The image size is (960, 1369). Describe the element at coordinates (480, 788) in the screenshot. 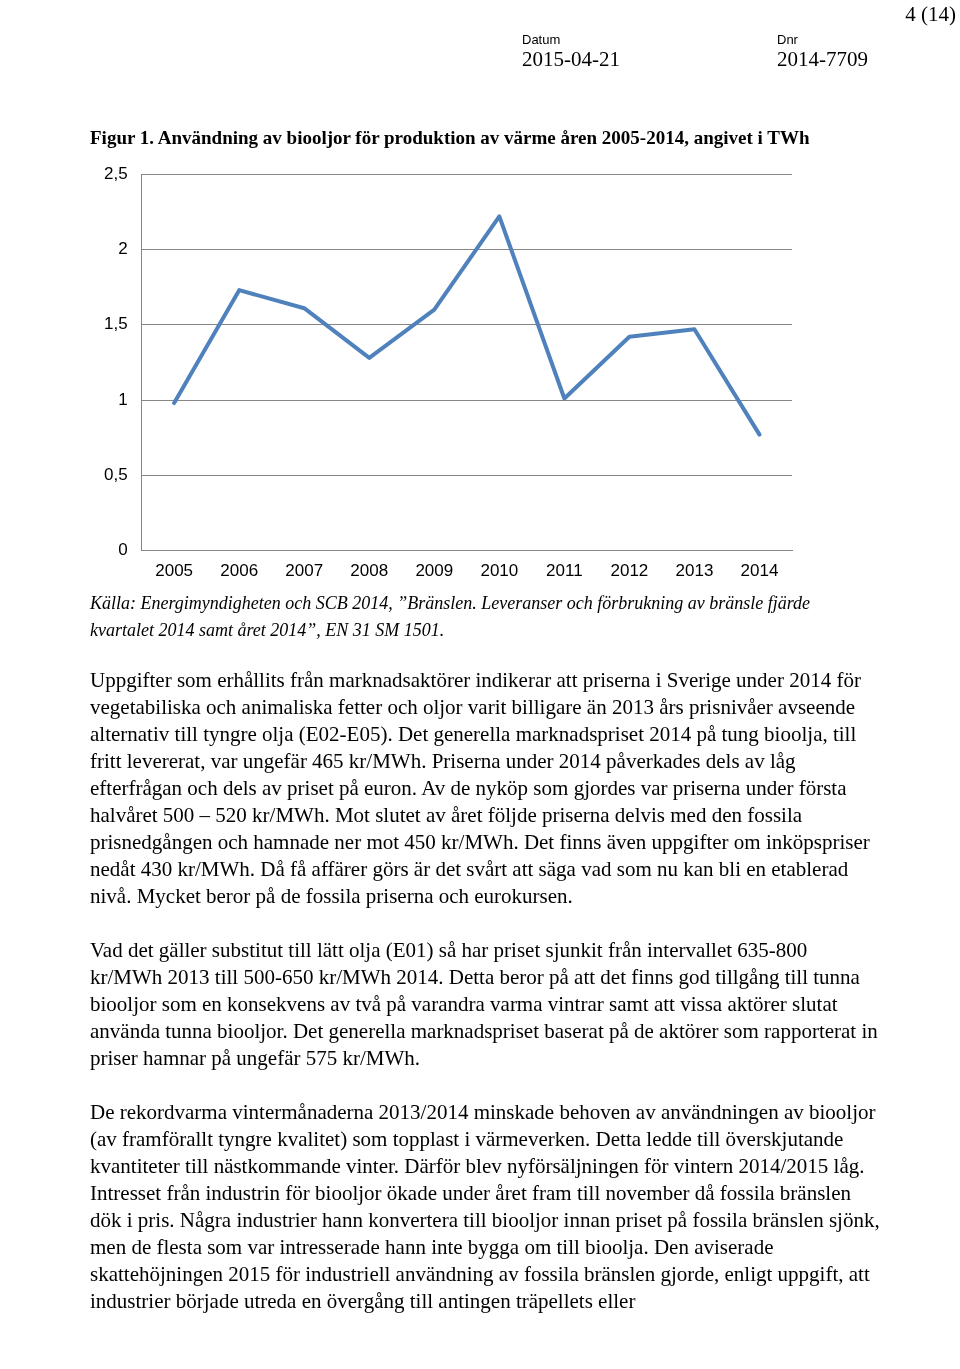

I see `text: Uppgifter som erhållits från marknadsaktörer indikerar att priserna i Sverige under 2014 för vegetabiliska och animaliska fetter och oljor varit billigare än 2013 års prisnivåer avseende alternativ till tyngre olja (E02-E05). Det generella marknadspriset 2014 på tung bioolja, till fritt levererat, var ungefär 465 kr/MWh. Priserna under 2014 påverkades dels av låg efterfrågan och dels av priset på euron. Av de nyköp som gjordes var priserna under första halvåret 500 – 520 kr/MWh. Mot slutet av året följde priserna delvis med den fossila prisnedgången och hamnade ner mot 450 kr/MWh. Det finns även uppgifter om inköpspriser nedåt 430 kr/MWh. Då få affärer görs är det svårt att säga vad som nu kan bli en etablerad nivå. Mycket beror på de fossila priserna och eurokursen.` at that location.